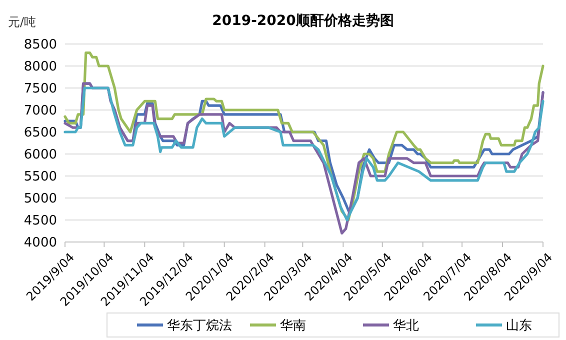 Image resolution: width=566 pixels, height=340 pixels. Describe the element at coordinates (40, 221) in the screenshot. I see `y-tick-label: 4500` at that location.